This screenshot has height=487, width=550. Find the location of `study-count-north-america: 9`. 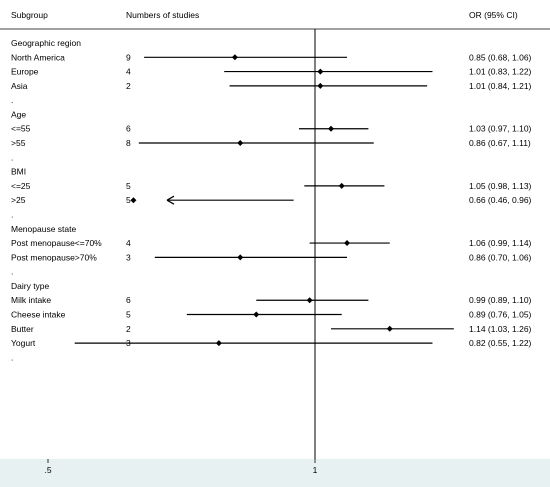

study-count-north-america: 9 is located at coordinates (128, 57).